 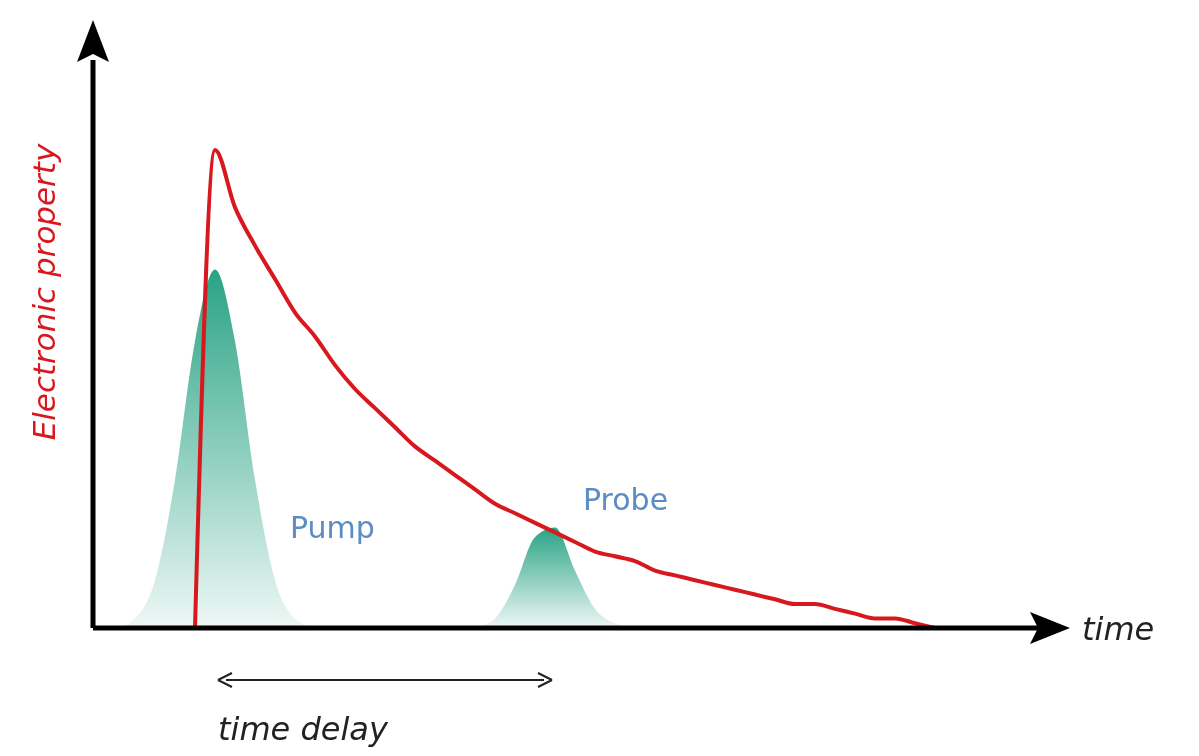 What do you see at coordinates (1118, 629) in the screenshot?
I see `x-axis-title: time` at bounding box center [1118, 629].